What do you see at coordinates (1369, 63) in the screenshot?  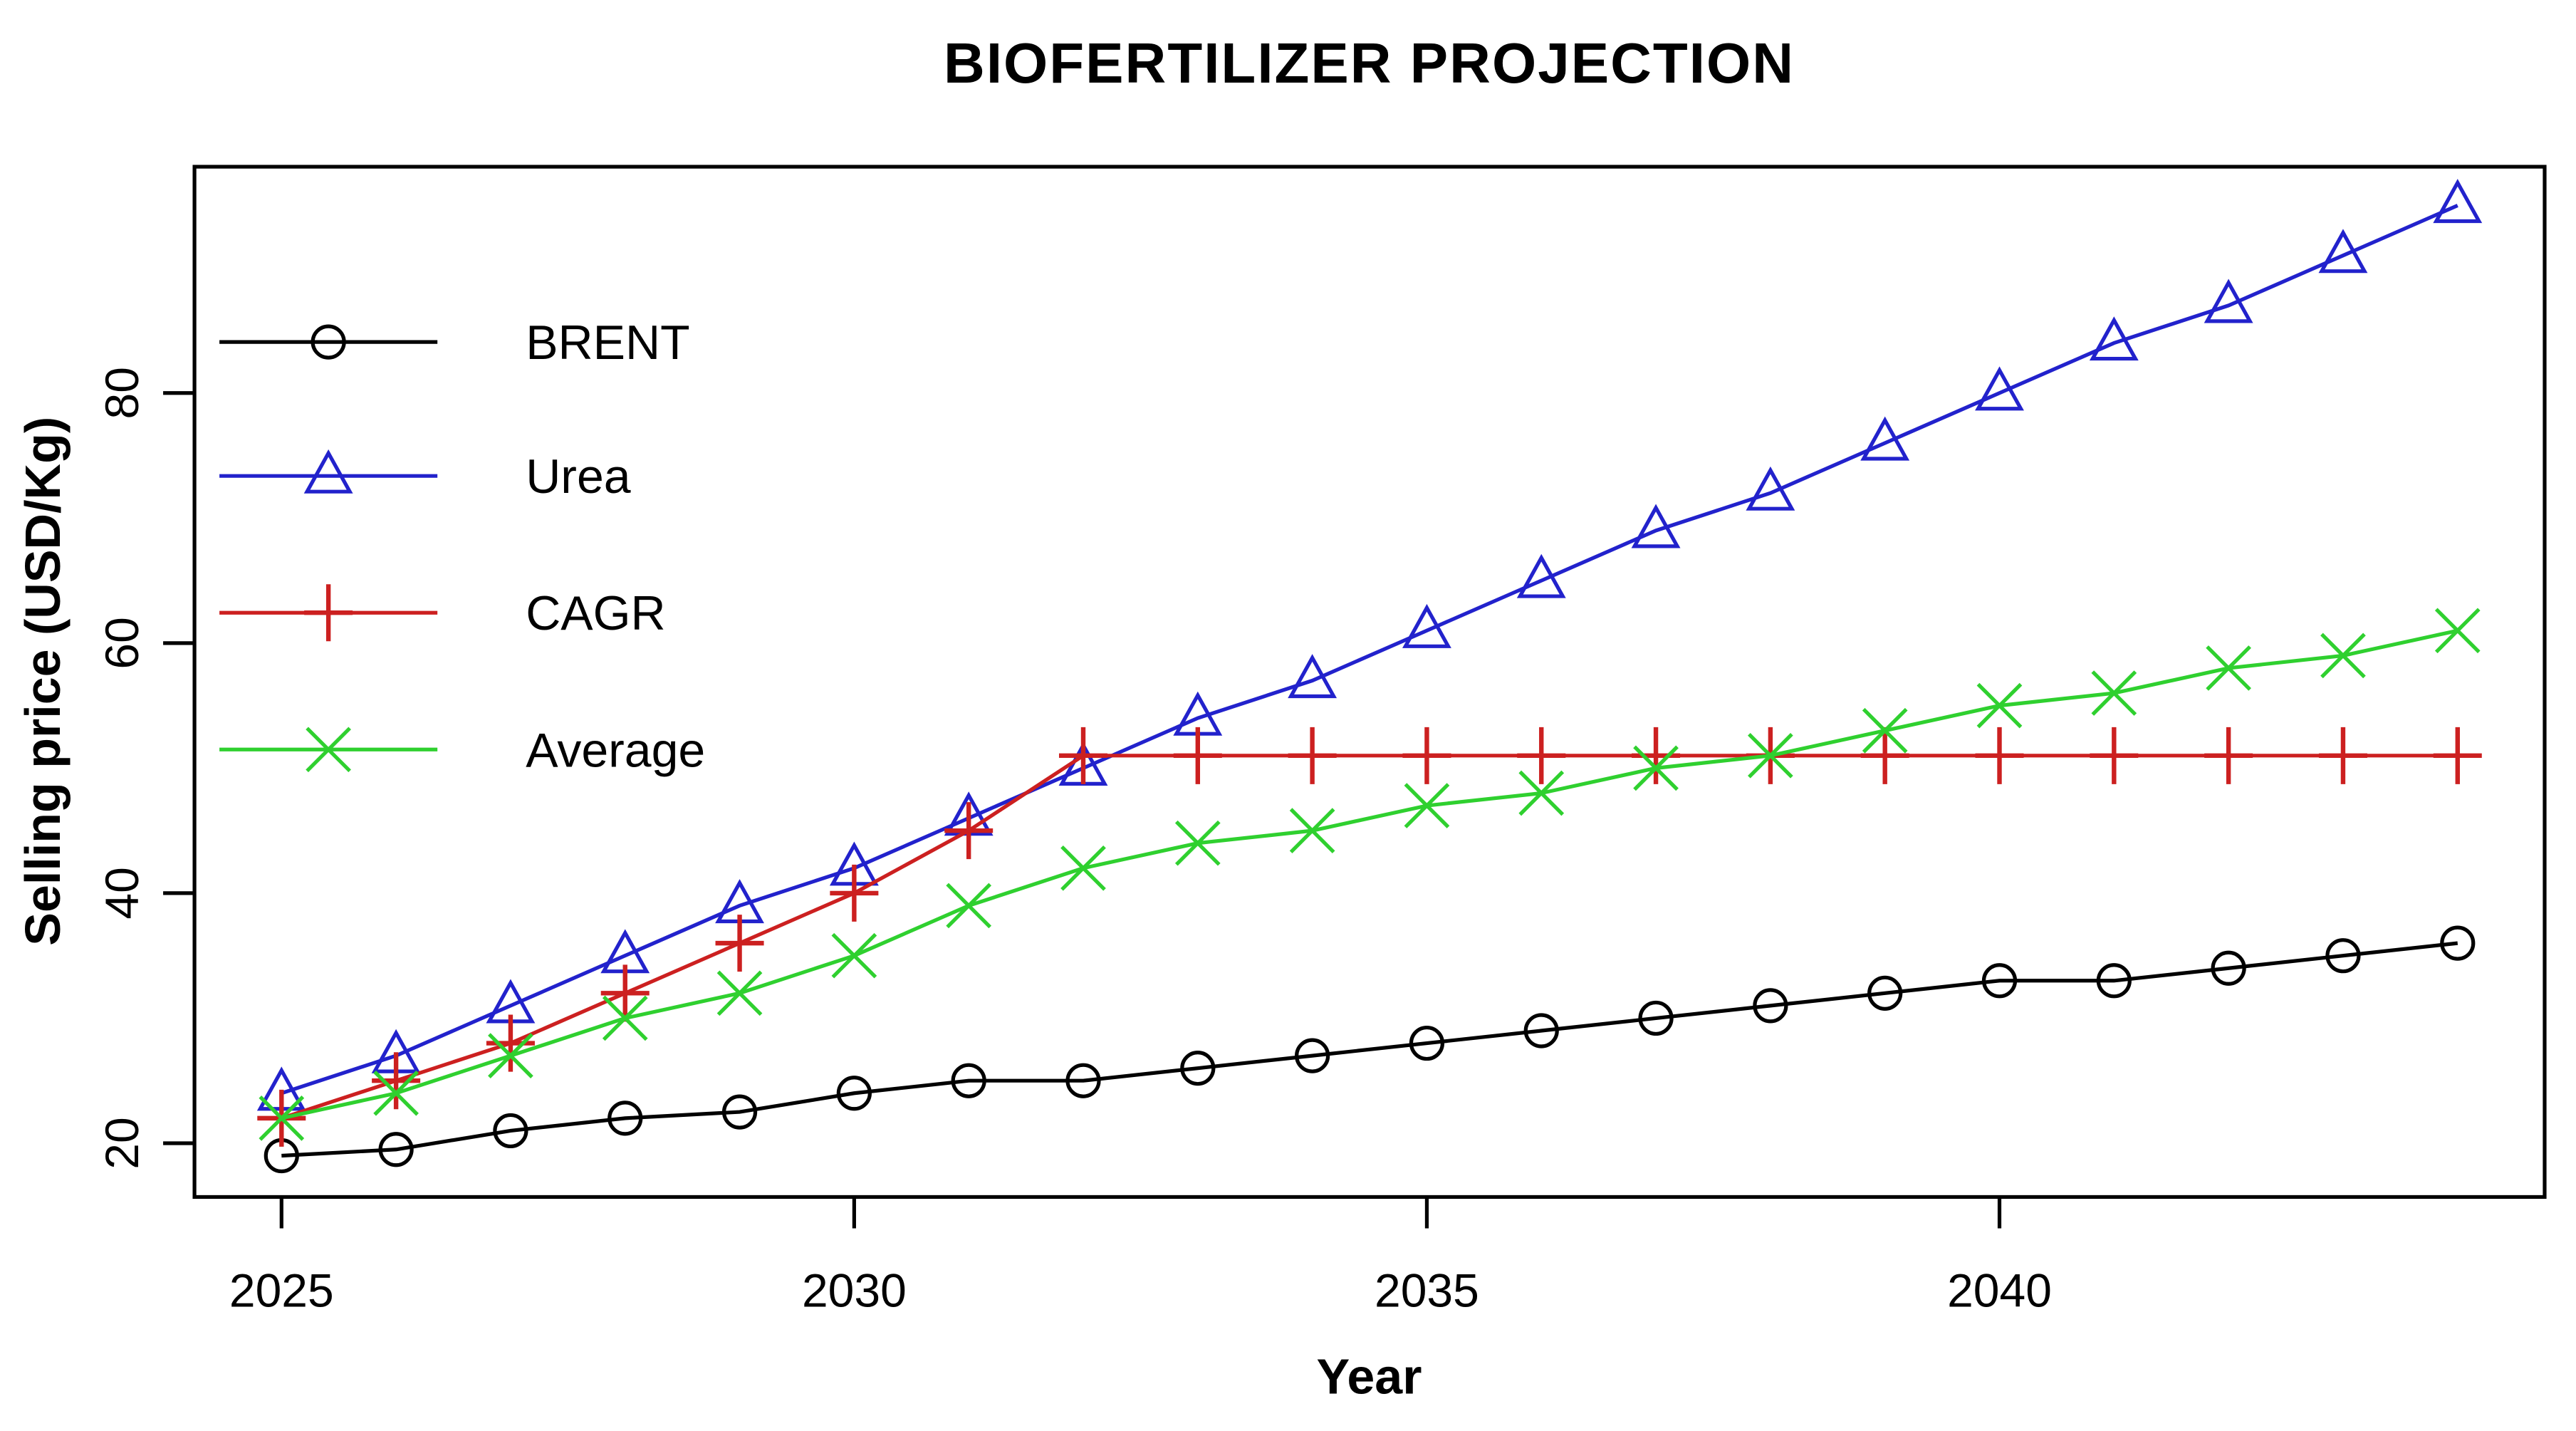 I see `chart-title: BIOFERTILIZER PROJECTION` at bounding box center [1369, 63].